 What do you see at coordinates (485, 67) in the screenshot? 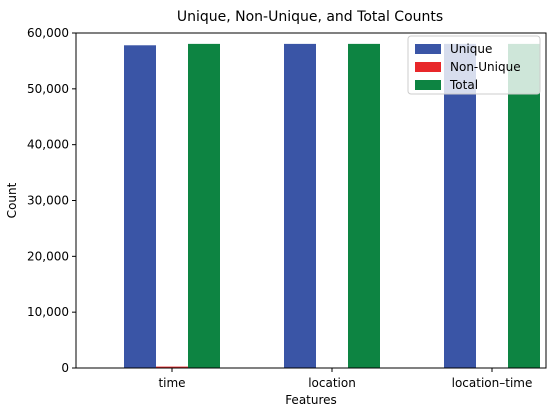
I see `legend-label: Non-Unique` at bounding box center [485, 67].